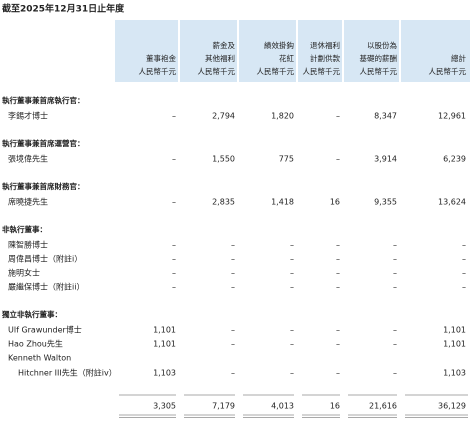 This screenshot has height=424, width=472. What do you see at coordinates (385, 202) in the screenshot?
I see `cell: 9,355` at bounding box center [385, 202].